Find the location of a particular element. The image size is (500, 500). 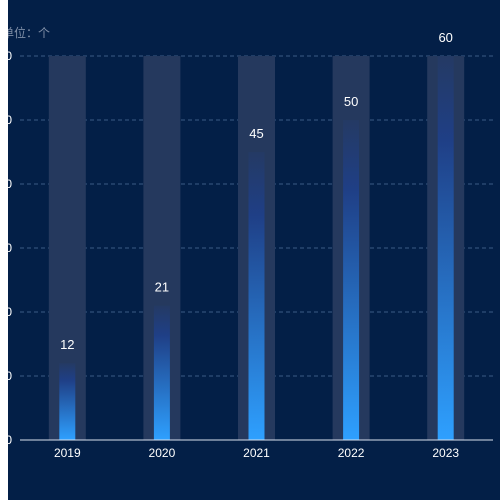

unit-label: 单位：个 is located at coordinates (29, 32).